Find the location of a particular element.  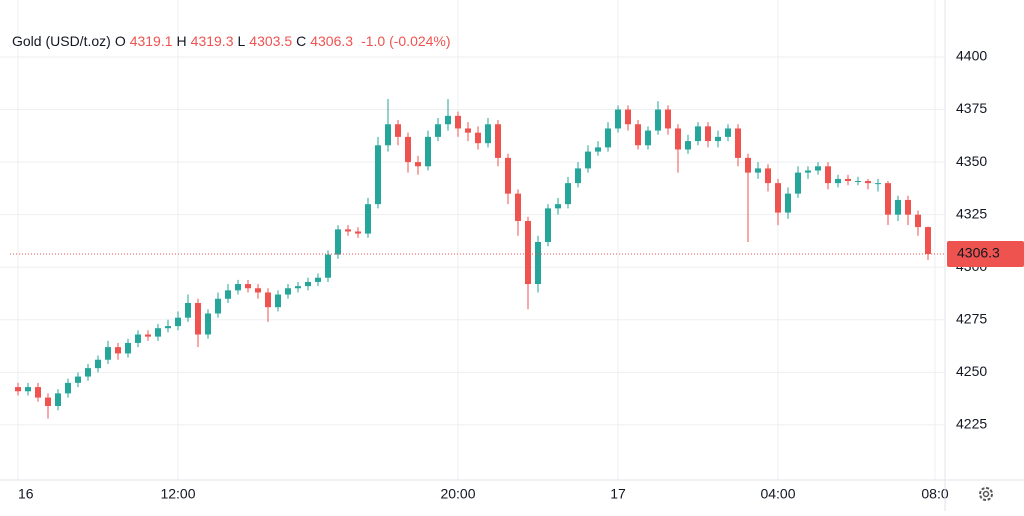

ohlc-value: 4303.5 is located at coordinates (270, 41).